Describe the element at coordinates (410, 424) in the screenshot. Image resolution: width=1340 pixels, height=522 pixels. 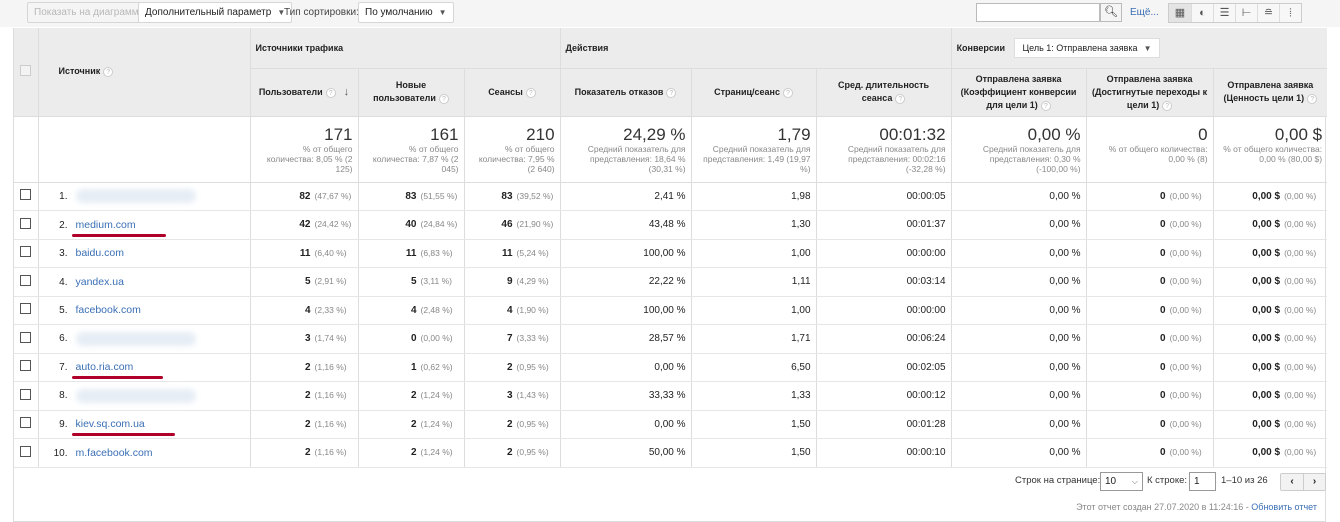
I see `new-users-cell: 2 (1,24 %)` at that location.